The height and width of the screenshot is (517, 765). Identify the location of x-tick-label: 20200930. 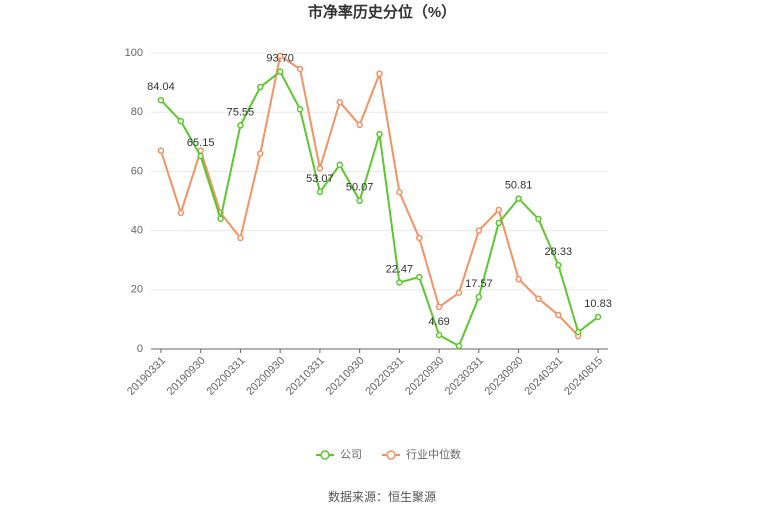
(265, 376).